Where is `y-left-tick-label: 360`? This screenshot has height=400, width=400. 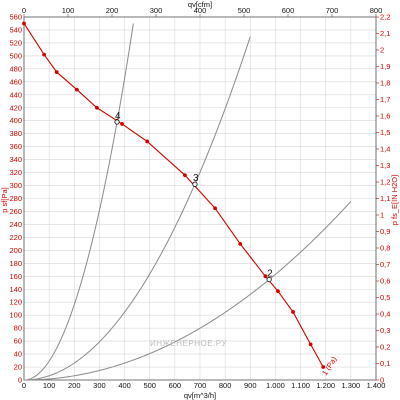
y-left-tick-label: 360 is located at coordinates (15, 146).